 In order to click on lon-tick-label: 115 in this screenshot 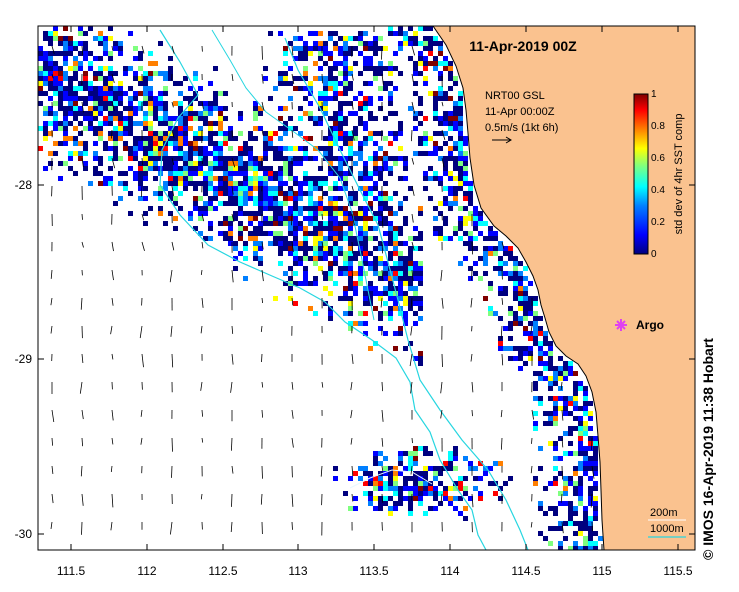, I will do `click(601, 571)`.